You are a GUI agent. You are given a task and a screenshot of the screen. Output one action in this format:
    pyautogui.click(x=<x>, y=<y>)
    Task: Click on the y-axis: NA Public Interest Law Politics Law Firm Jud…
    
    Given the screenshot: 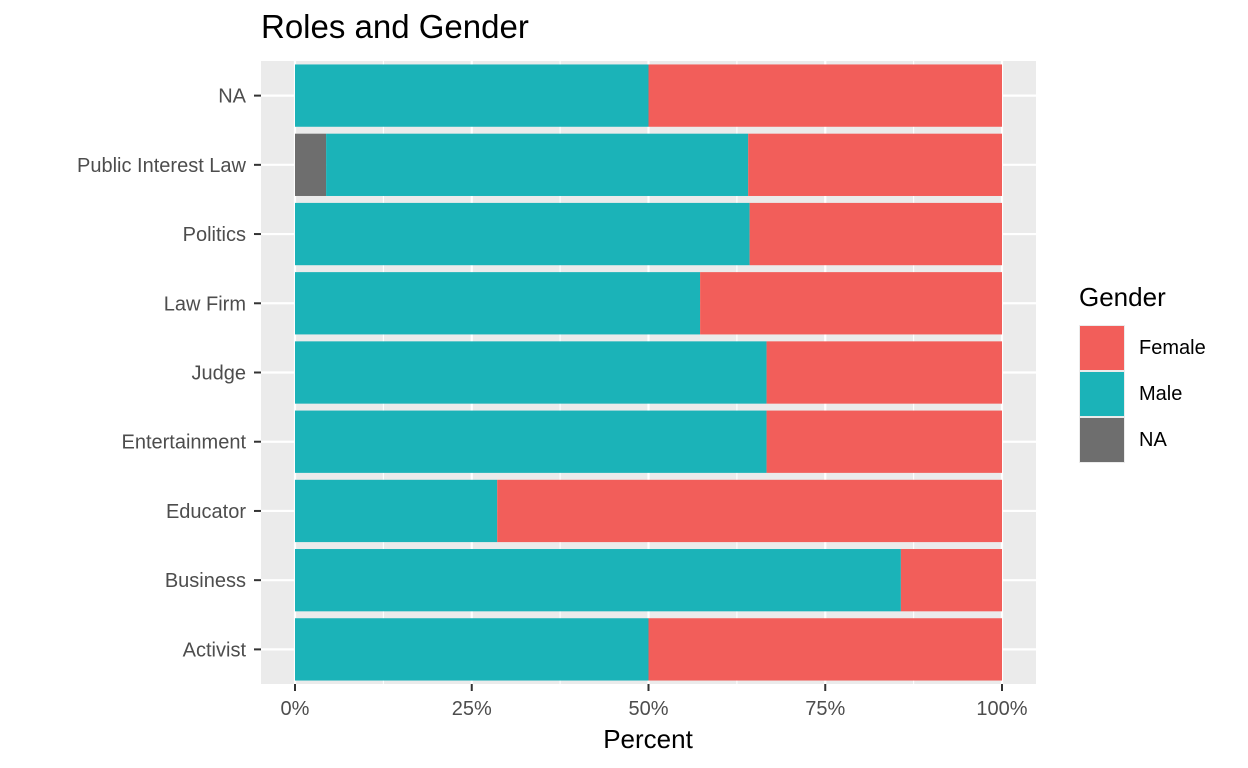 What is the action you would take?
    pyautogui.click(x=169, y=373)
    